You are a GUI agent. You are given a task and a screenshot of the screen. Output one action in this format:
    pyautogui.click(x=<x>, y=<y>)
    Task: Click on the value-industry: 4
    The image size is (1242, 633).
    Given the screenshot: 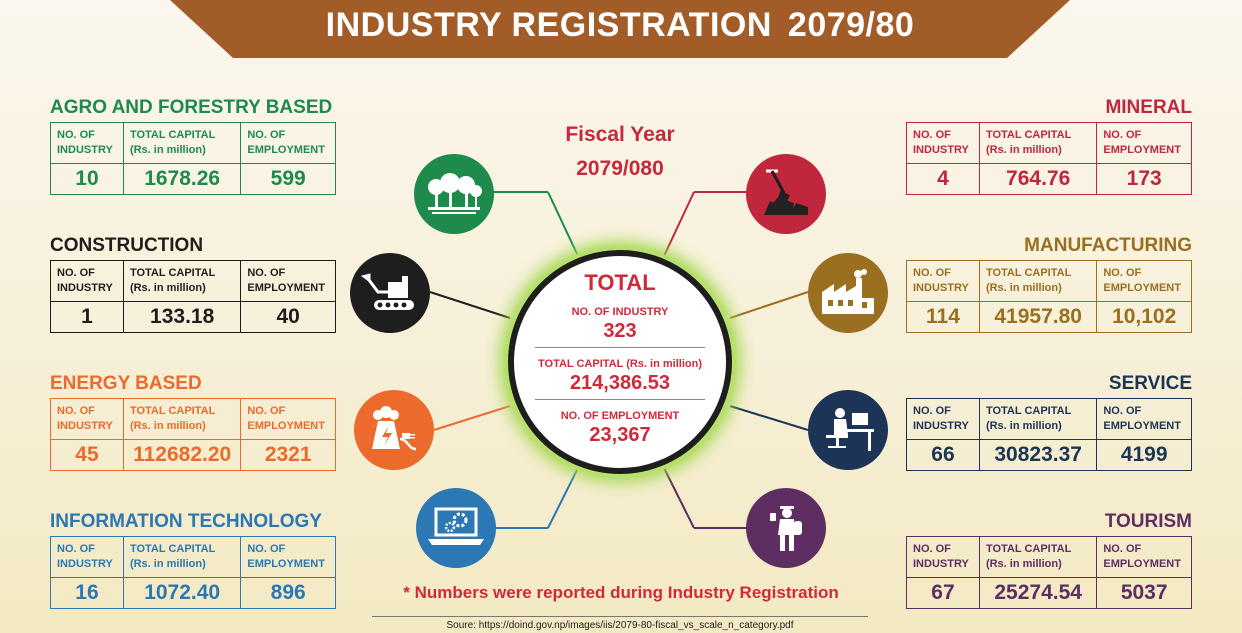 What is the action you would take?
    pyautogui.click(x=943, y=179)
    